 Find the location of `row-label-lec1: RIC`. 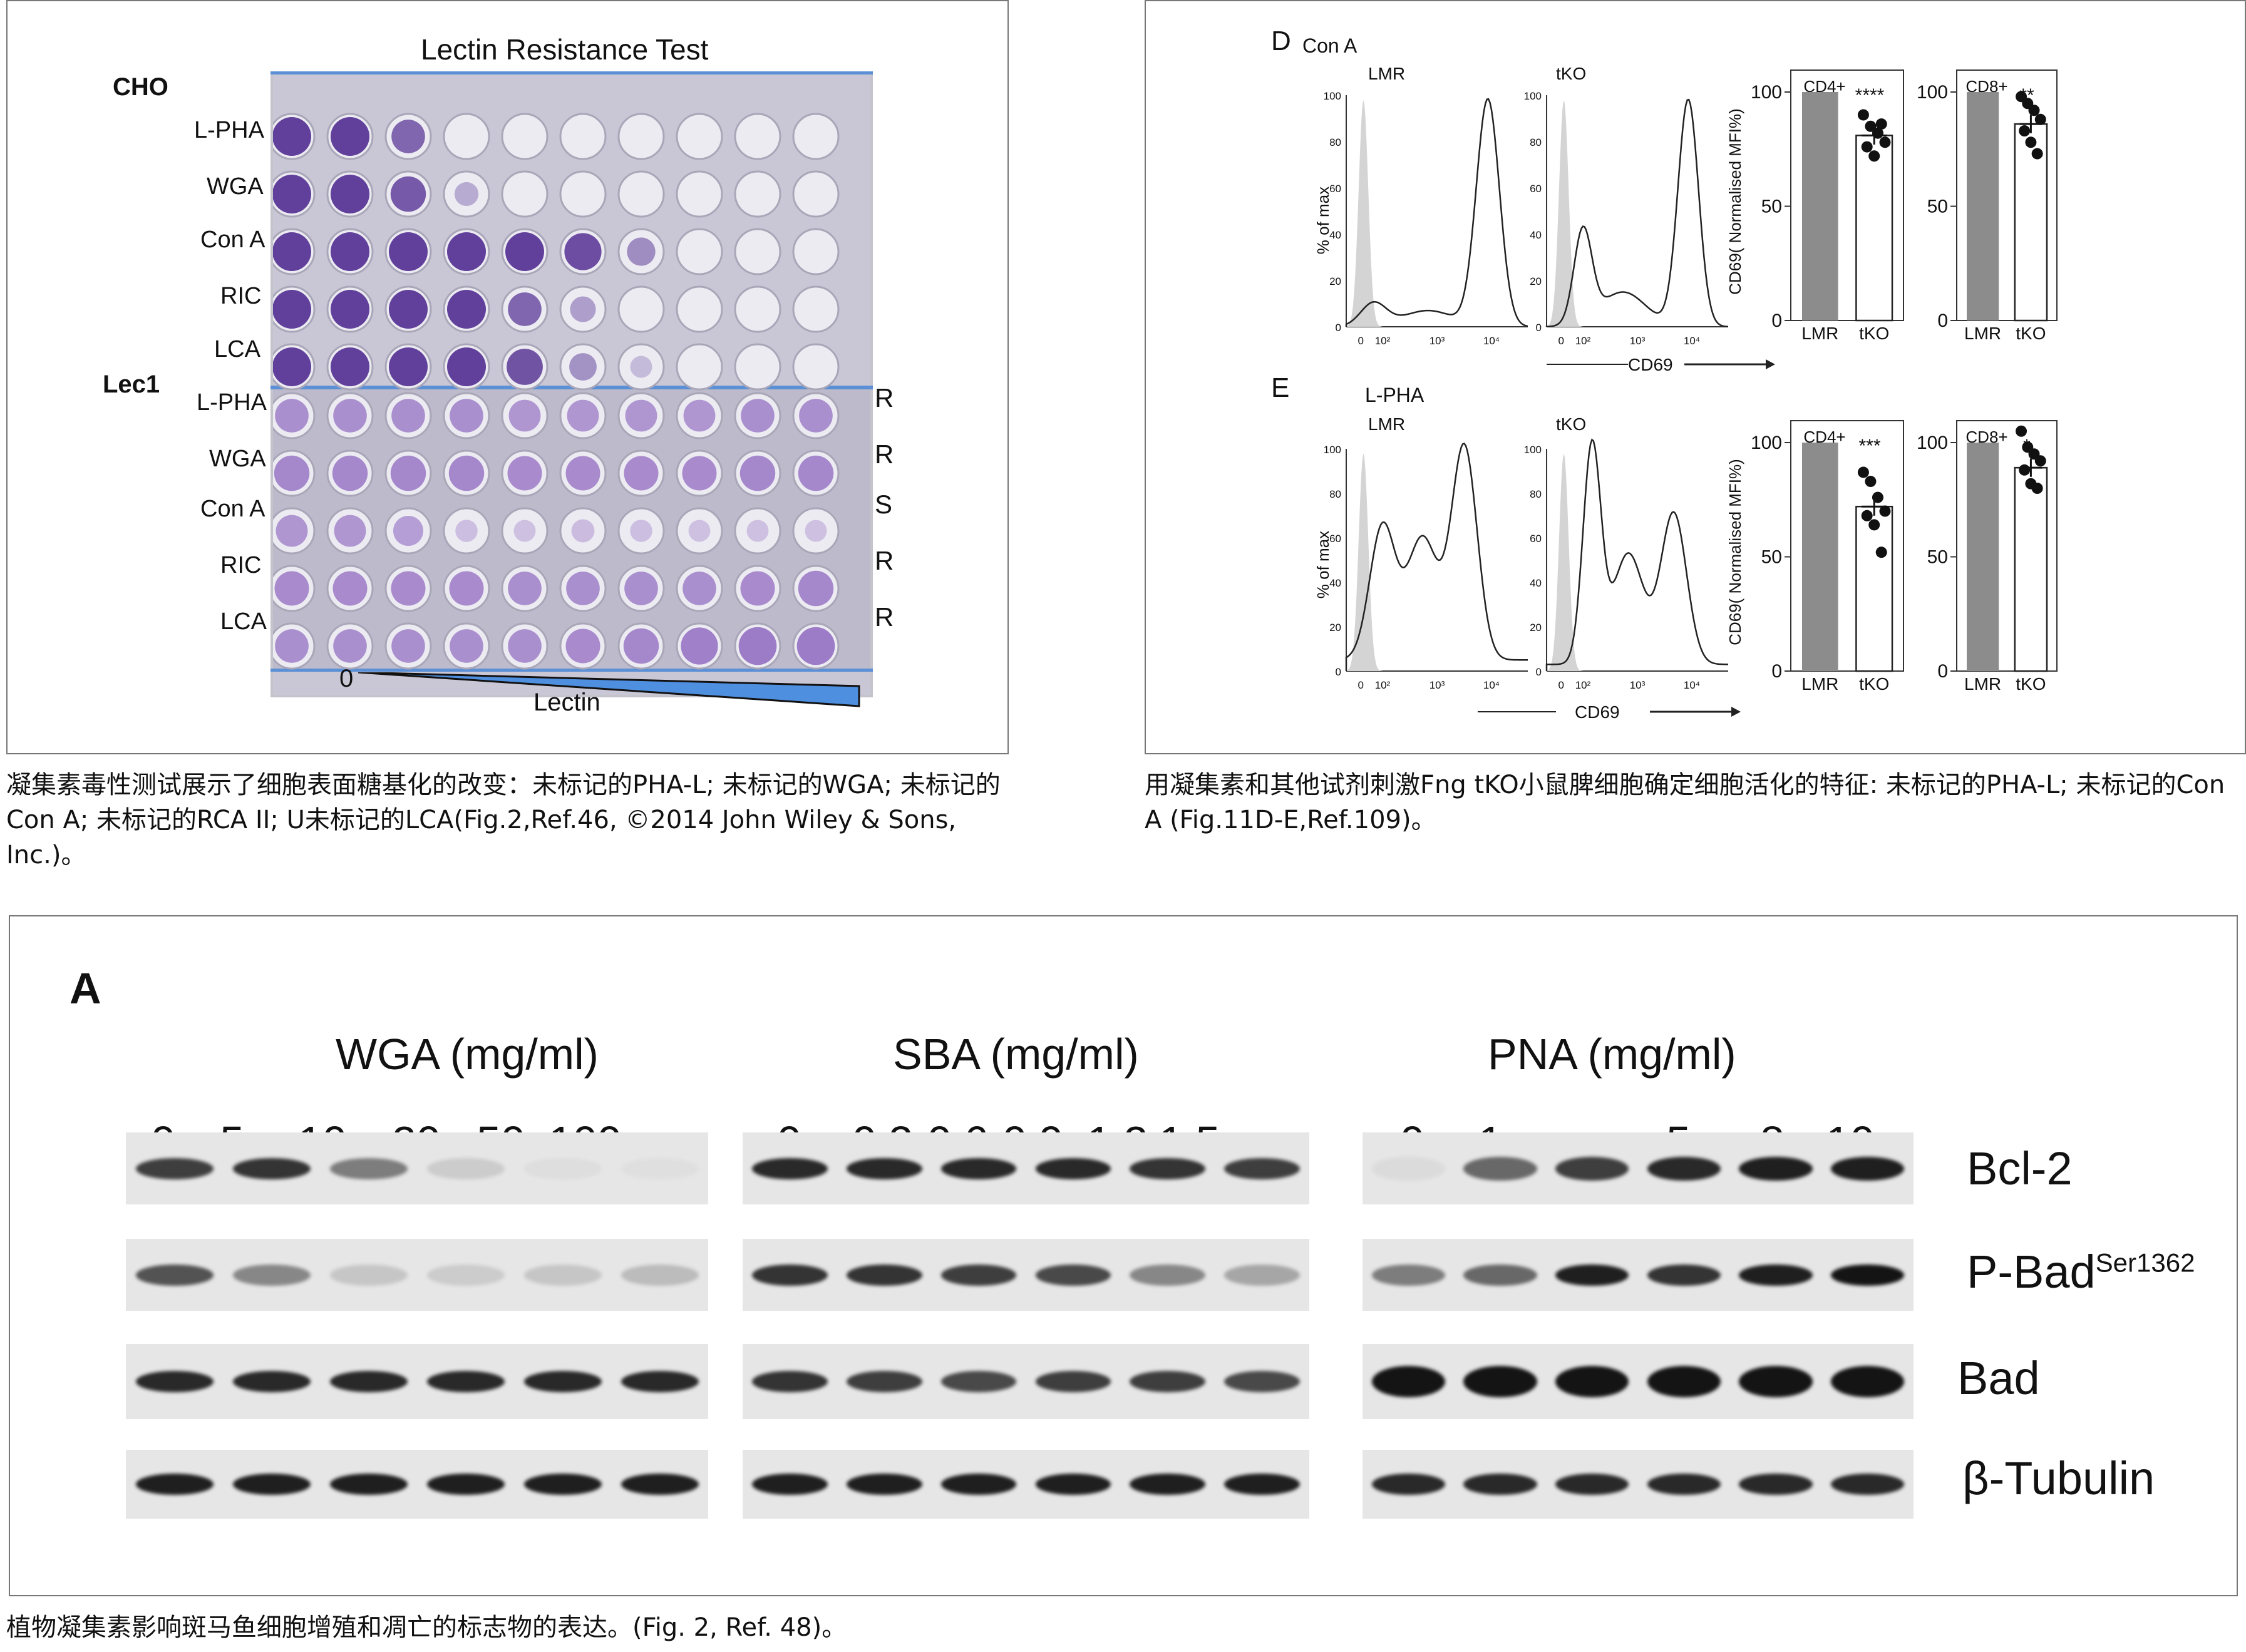

row-label-lec1: RIC is located at coordinates (241, 565).